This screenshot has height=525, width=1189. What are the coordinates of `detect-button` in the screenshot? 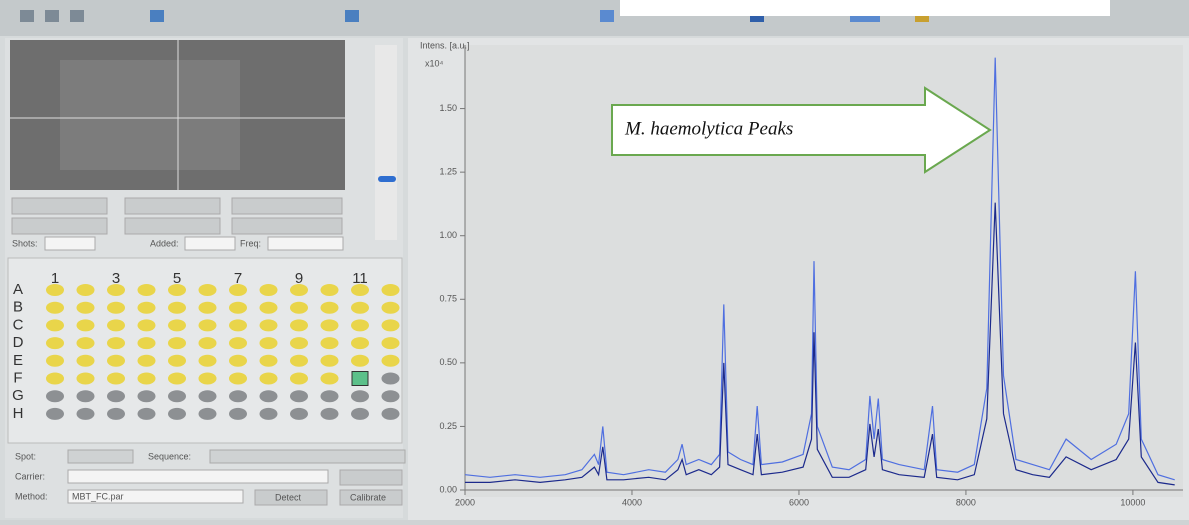 It's located at (291, 497).